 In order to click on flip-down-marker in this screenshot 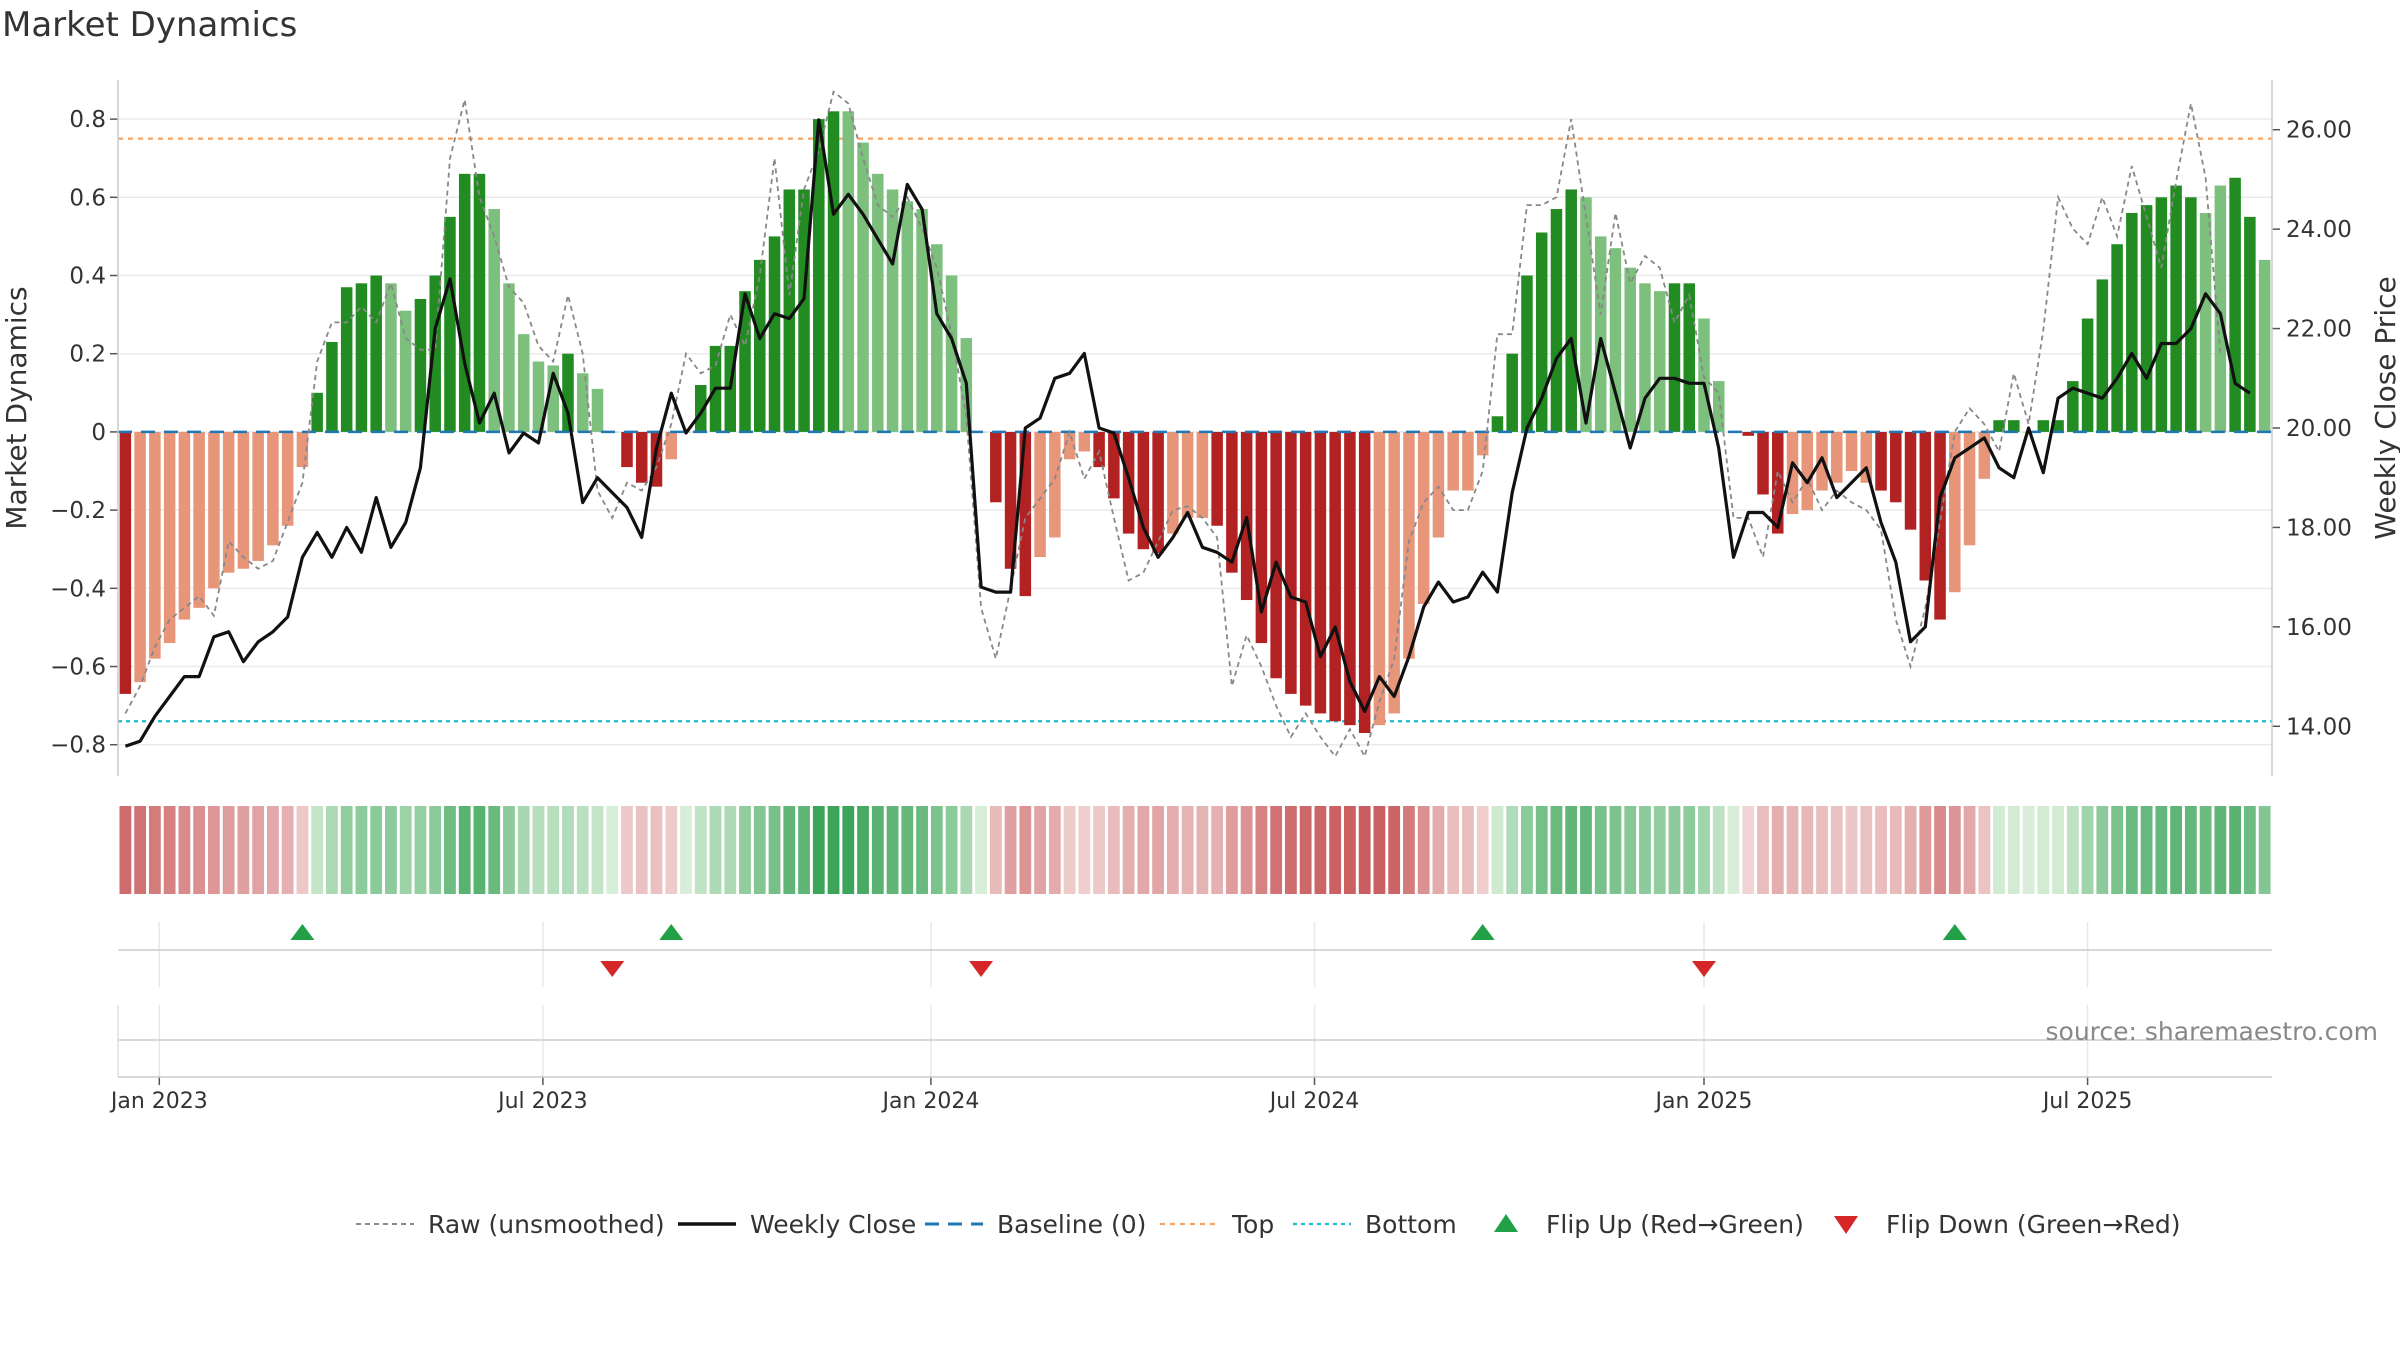, I will do `click(612, 969)`.